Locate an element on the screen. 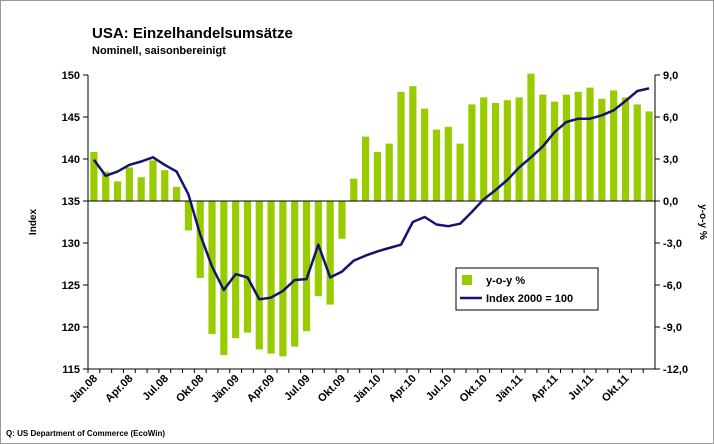 The width and height of the screenshot is (714, 444). y2-tick-label: -9,0 is located at coordinates (672, 328).